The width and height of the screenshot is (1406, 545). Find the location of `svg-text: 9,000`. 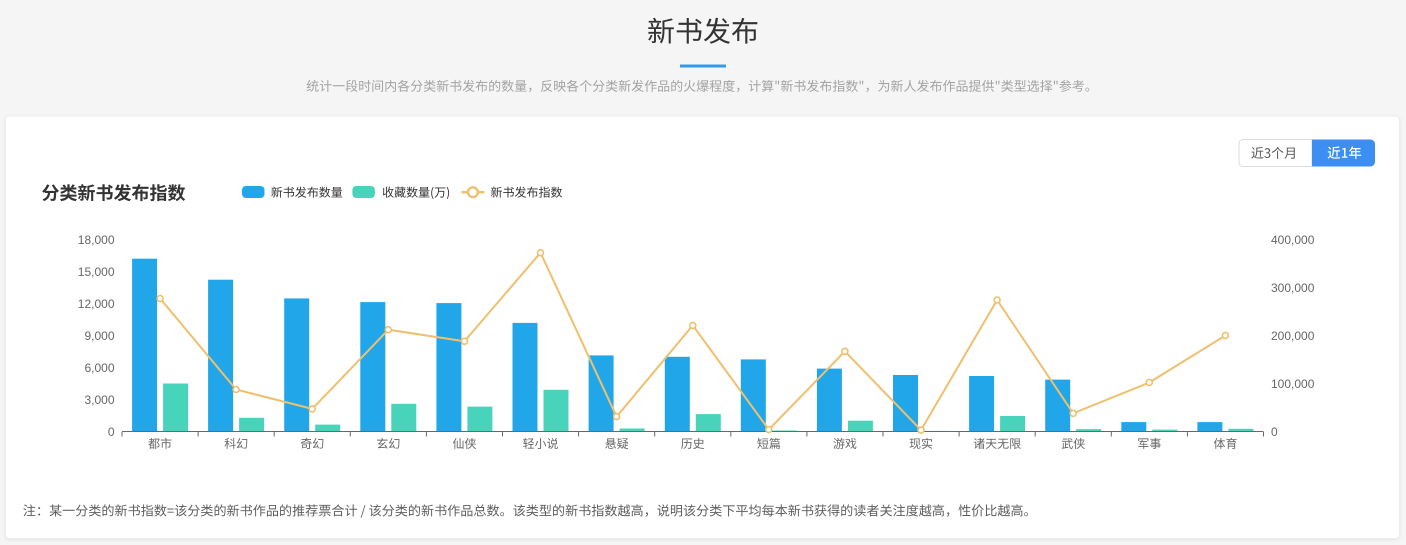

svg-text: 9,000 is located at coordinates (99, 336).